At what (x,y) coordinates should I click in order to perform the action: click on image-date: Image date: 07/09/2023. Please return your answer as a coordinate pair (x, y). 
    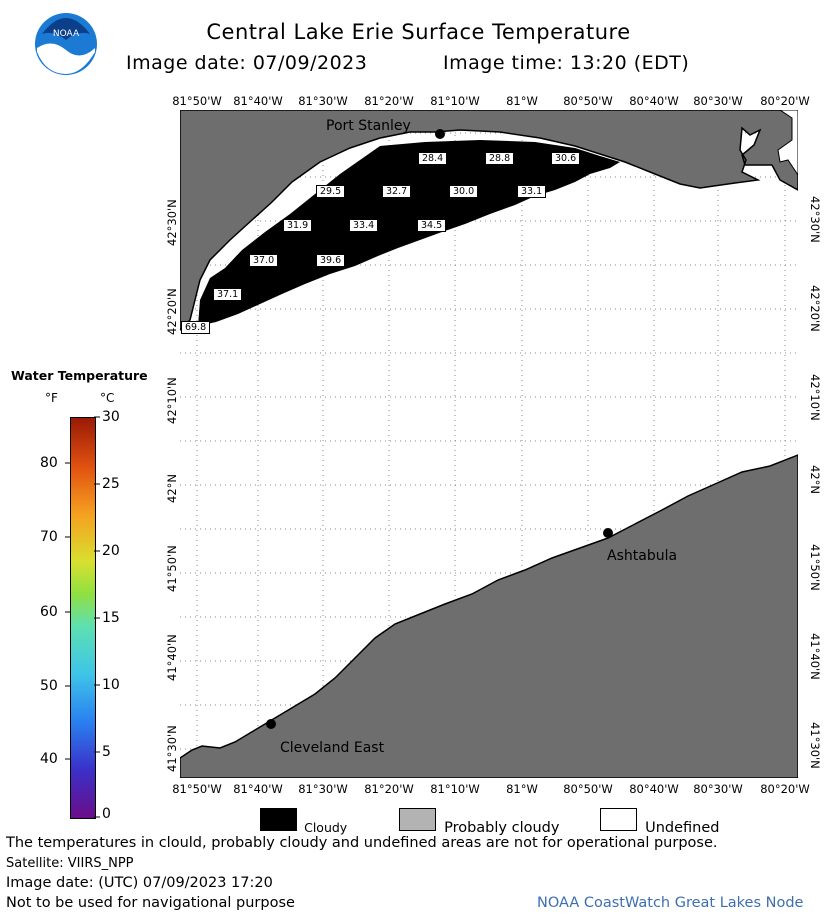
    Looking at the image, I should click on (247, 63).